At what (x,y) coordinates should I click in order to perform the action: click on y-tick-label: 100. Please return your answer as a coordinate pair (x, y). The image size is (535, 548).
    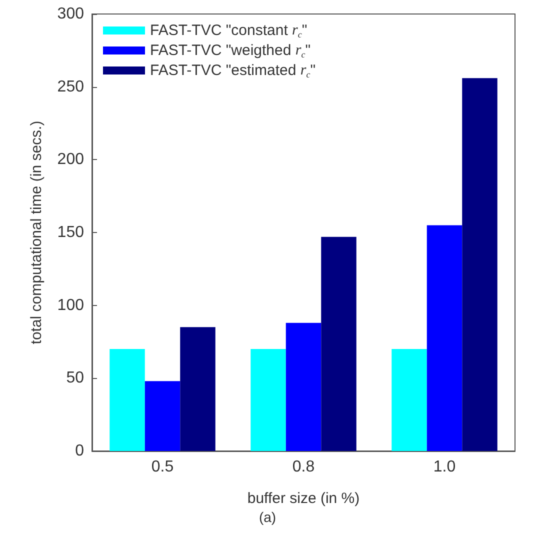
    Looking at the image, I should click on (70, 305).